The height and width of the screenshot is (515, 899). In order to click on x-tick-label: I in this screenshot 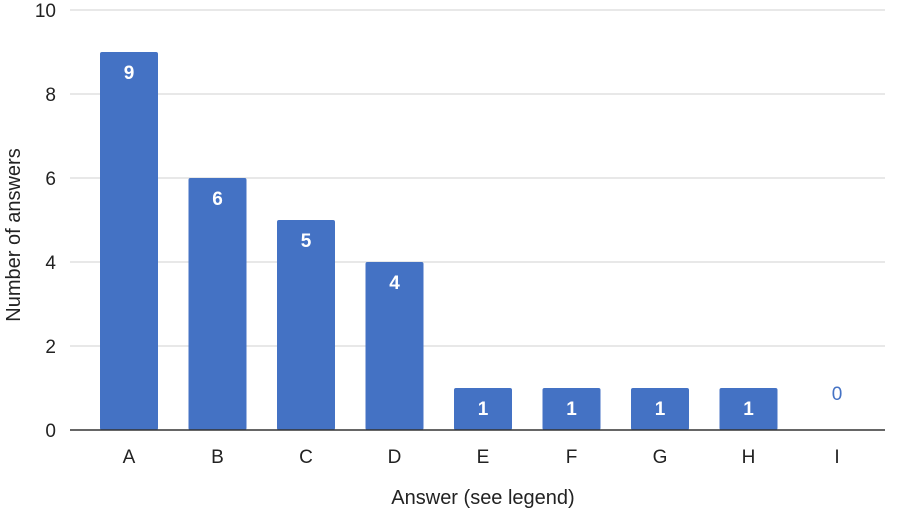, I will do `click(836, 457)`.